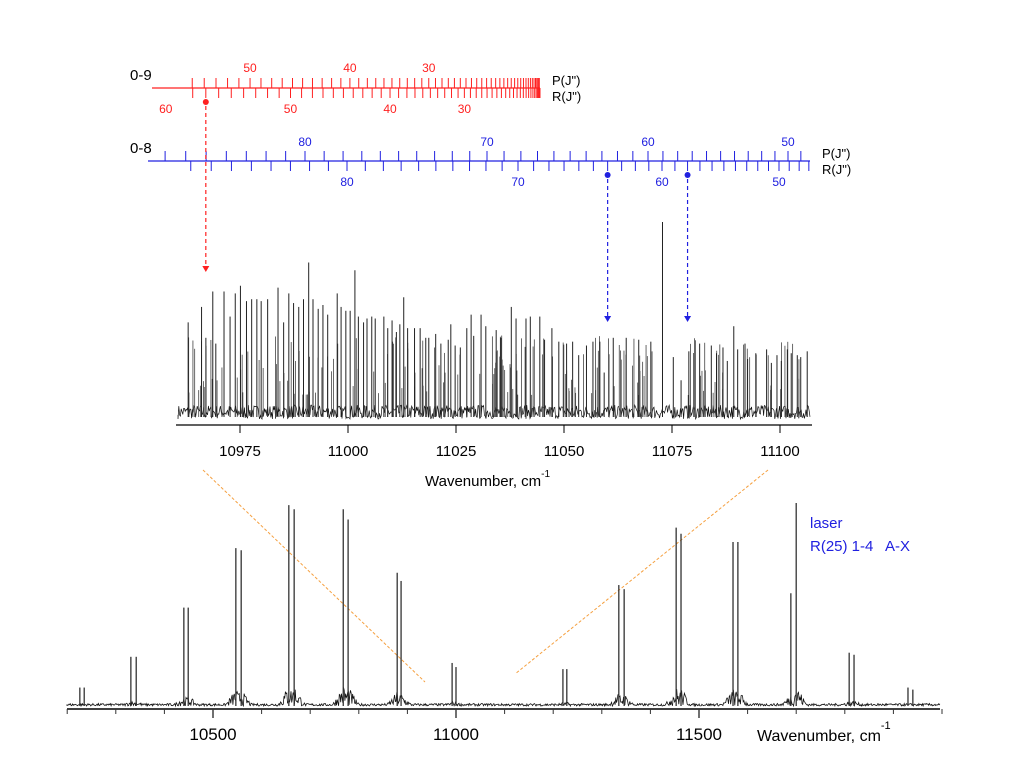 This screenshot has height=768, width=1024. I want to click on r-tick-label: 80, so click(347, 182).